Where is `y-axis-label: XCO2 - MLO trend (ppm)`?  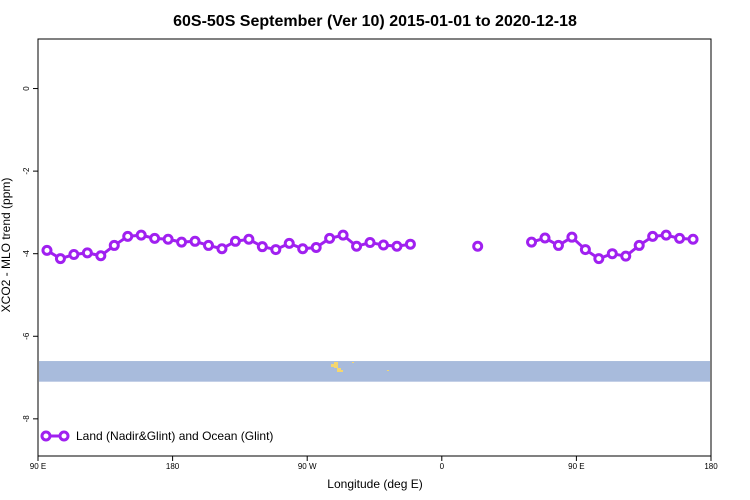 y-axis-label: XCO2 - MLO trend (ppm) is located at coordinates (6, 245).